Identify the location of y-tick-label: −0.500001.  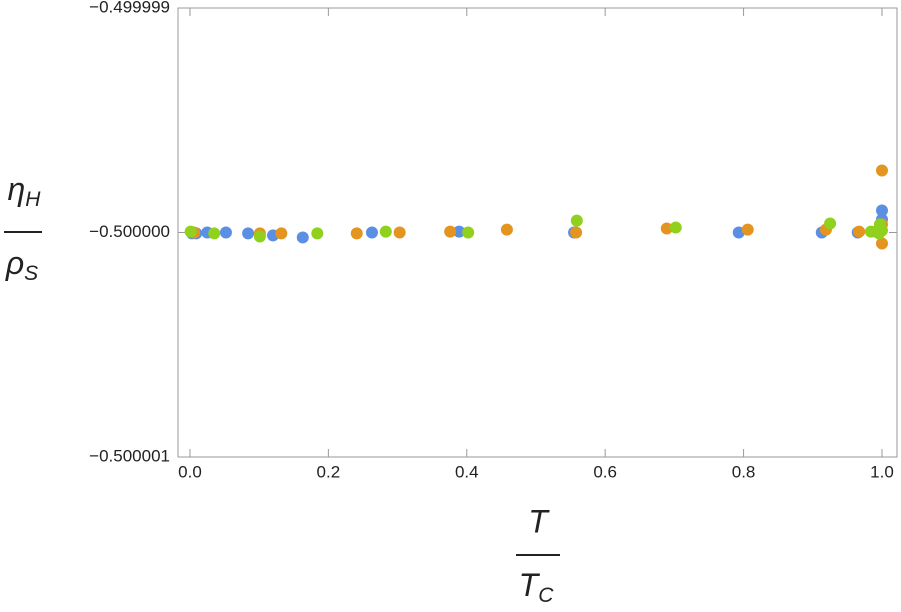
(129, 455).